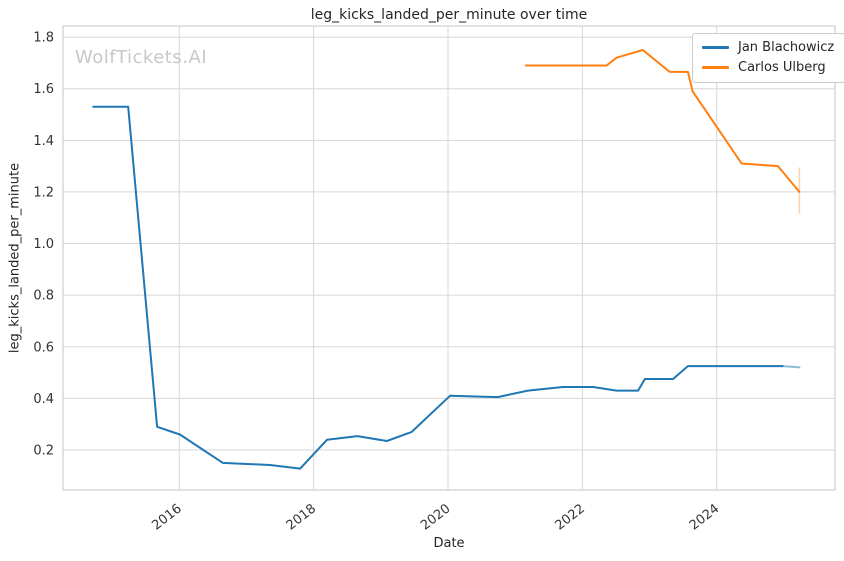 This screenshot has width=844, height=561. Describe the element at coordinates (43, 399) in the screenshot. I see `y-tick-label: 0.4` at that location.